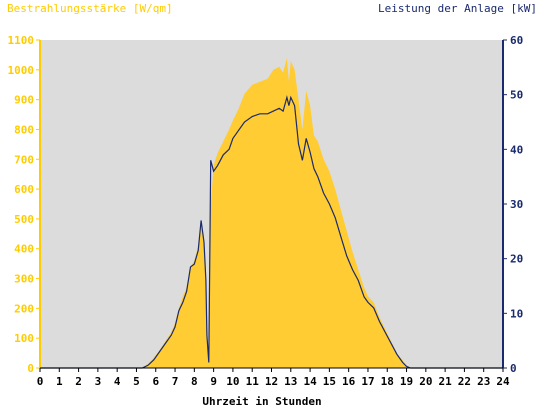 This screenshot has height=408, width=544. I want to click on x-tick-label: 16, so click(349, 381).